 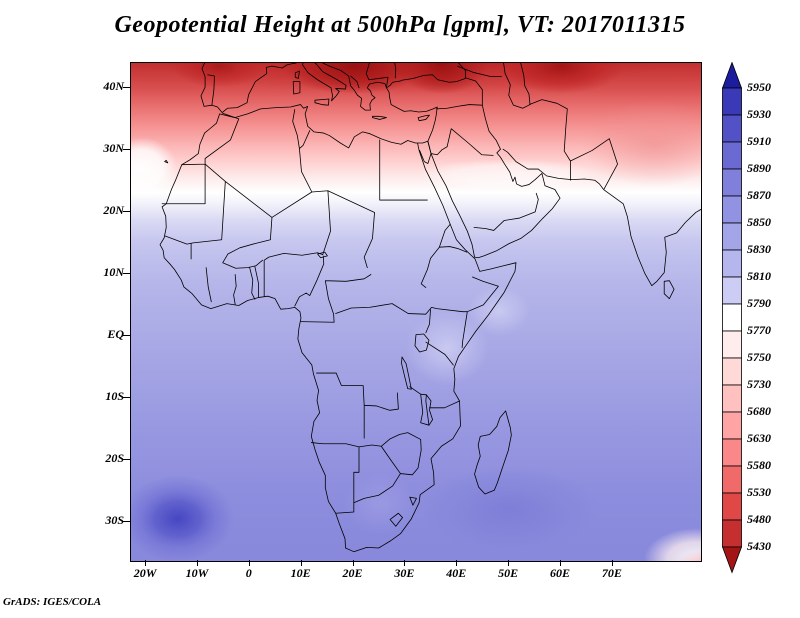 What do you see at coordinates (508, 573) in the screenshot?
I see `x-axis-tick-label: 50E` at bounding box center [508, 573].